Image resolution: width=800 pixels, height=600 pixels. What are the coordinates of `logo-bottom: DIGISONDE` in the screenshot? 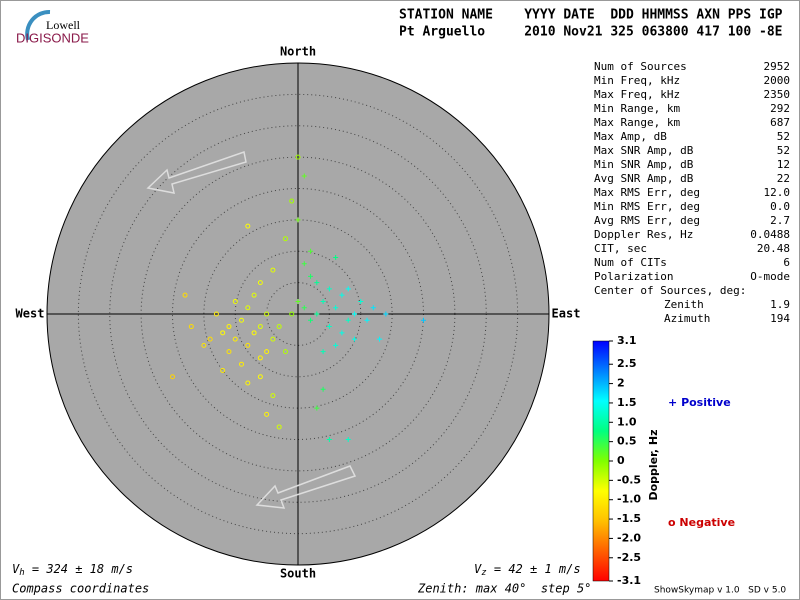 It's located at (52, 37).